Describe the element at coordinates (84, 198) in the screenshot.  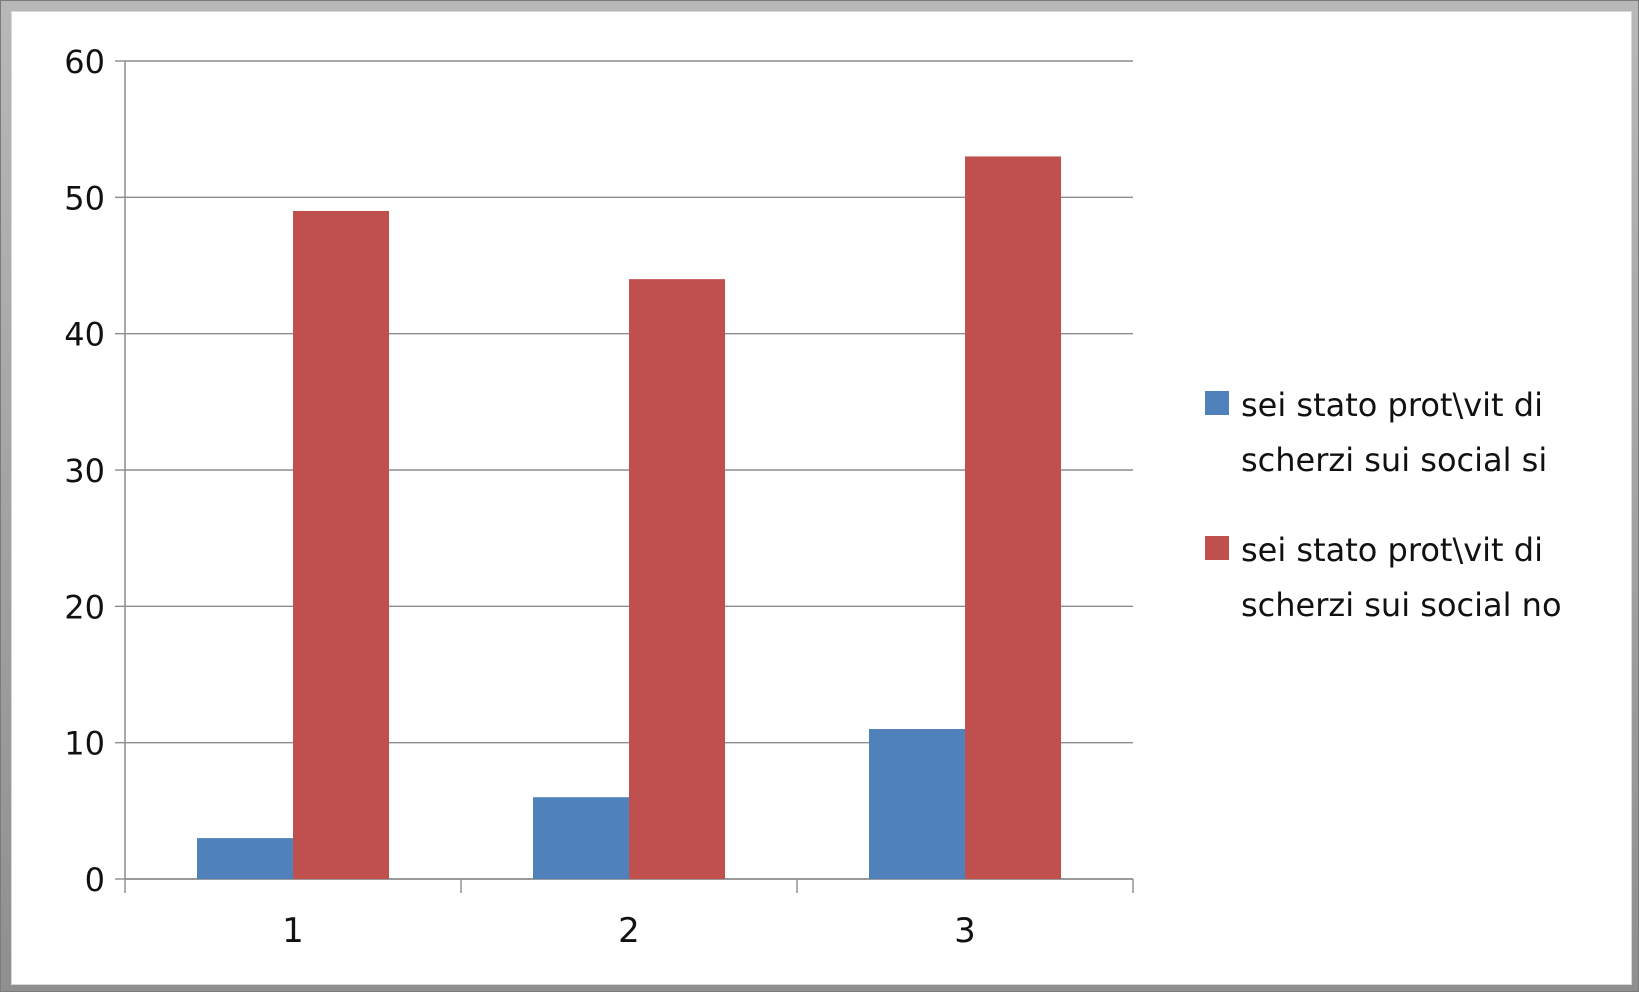
I see `y-tick-label: 50` at that location.